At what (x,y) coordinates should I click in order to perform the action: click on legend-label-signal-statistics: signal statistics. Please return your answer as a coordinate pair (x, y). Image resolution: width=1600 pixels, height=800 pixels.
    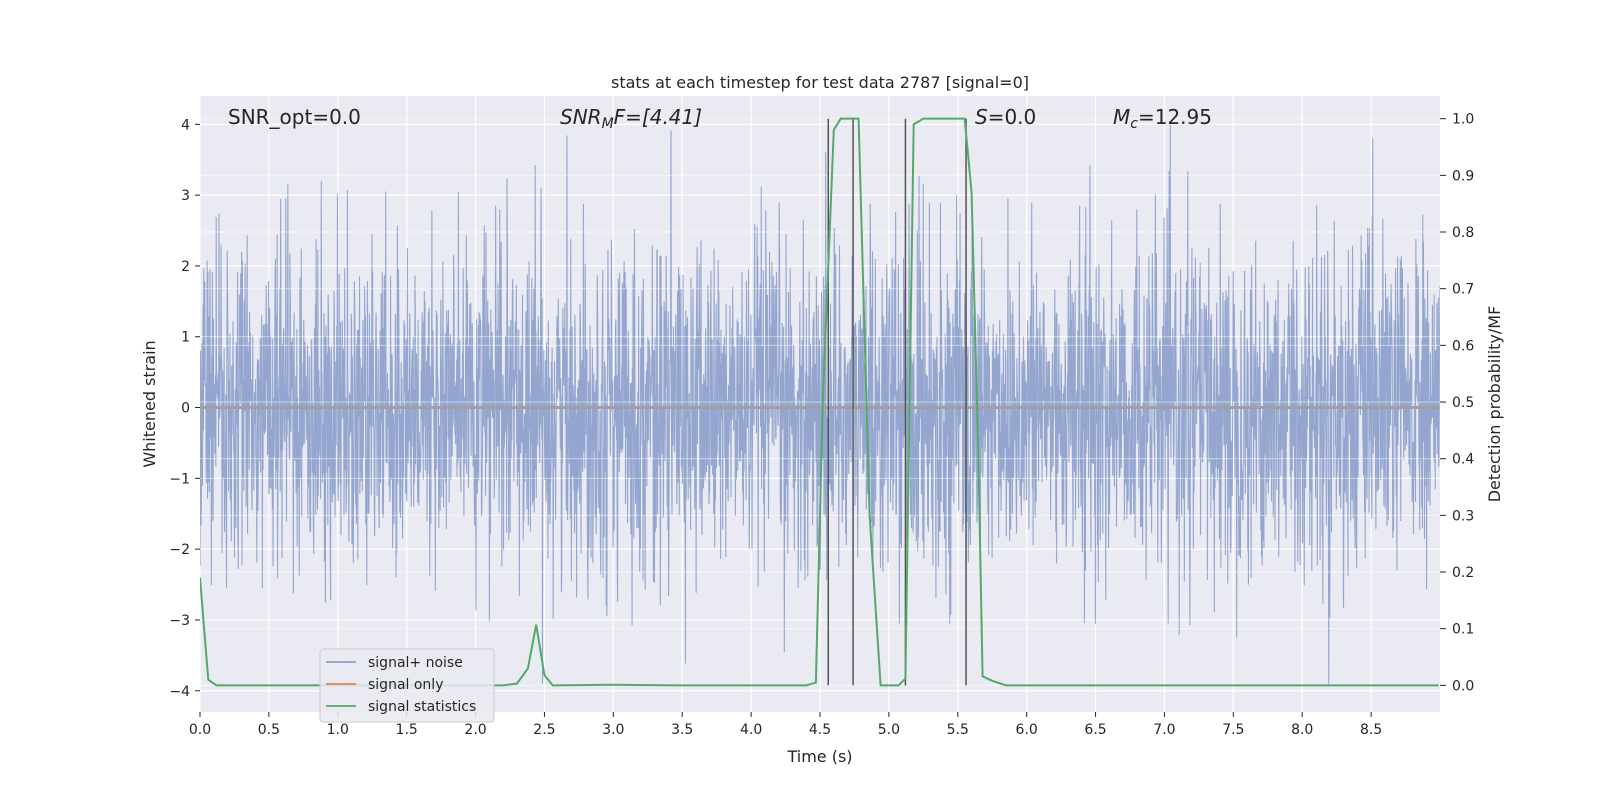
    Looking at the image, I should click on (422, 707).